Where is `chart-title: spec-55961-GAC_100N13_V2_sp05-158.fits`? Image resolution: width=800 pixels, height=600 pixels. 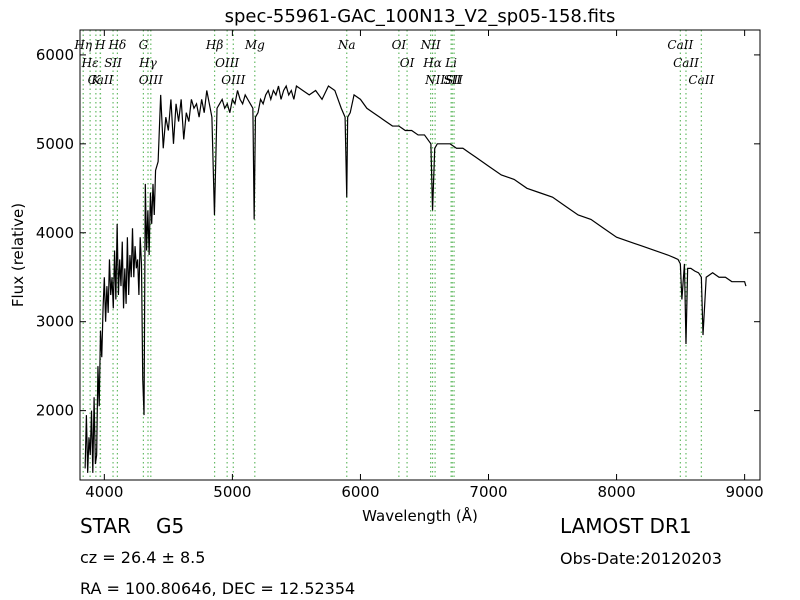
chart-title: spec-55961-GAC_100N13_V2_sp05-158.fits is located at coordinates (420, 16).